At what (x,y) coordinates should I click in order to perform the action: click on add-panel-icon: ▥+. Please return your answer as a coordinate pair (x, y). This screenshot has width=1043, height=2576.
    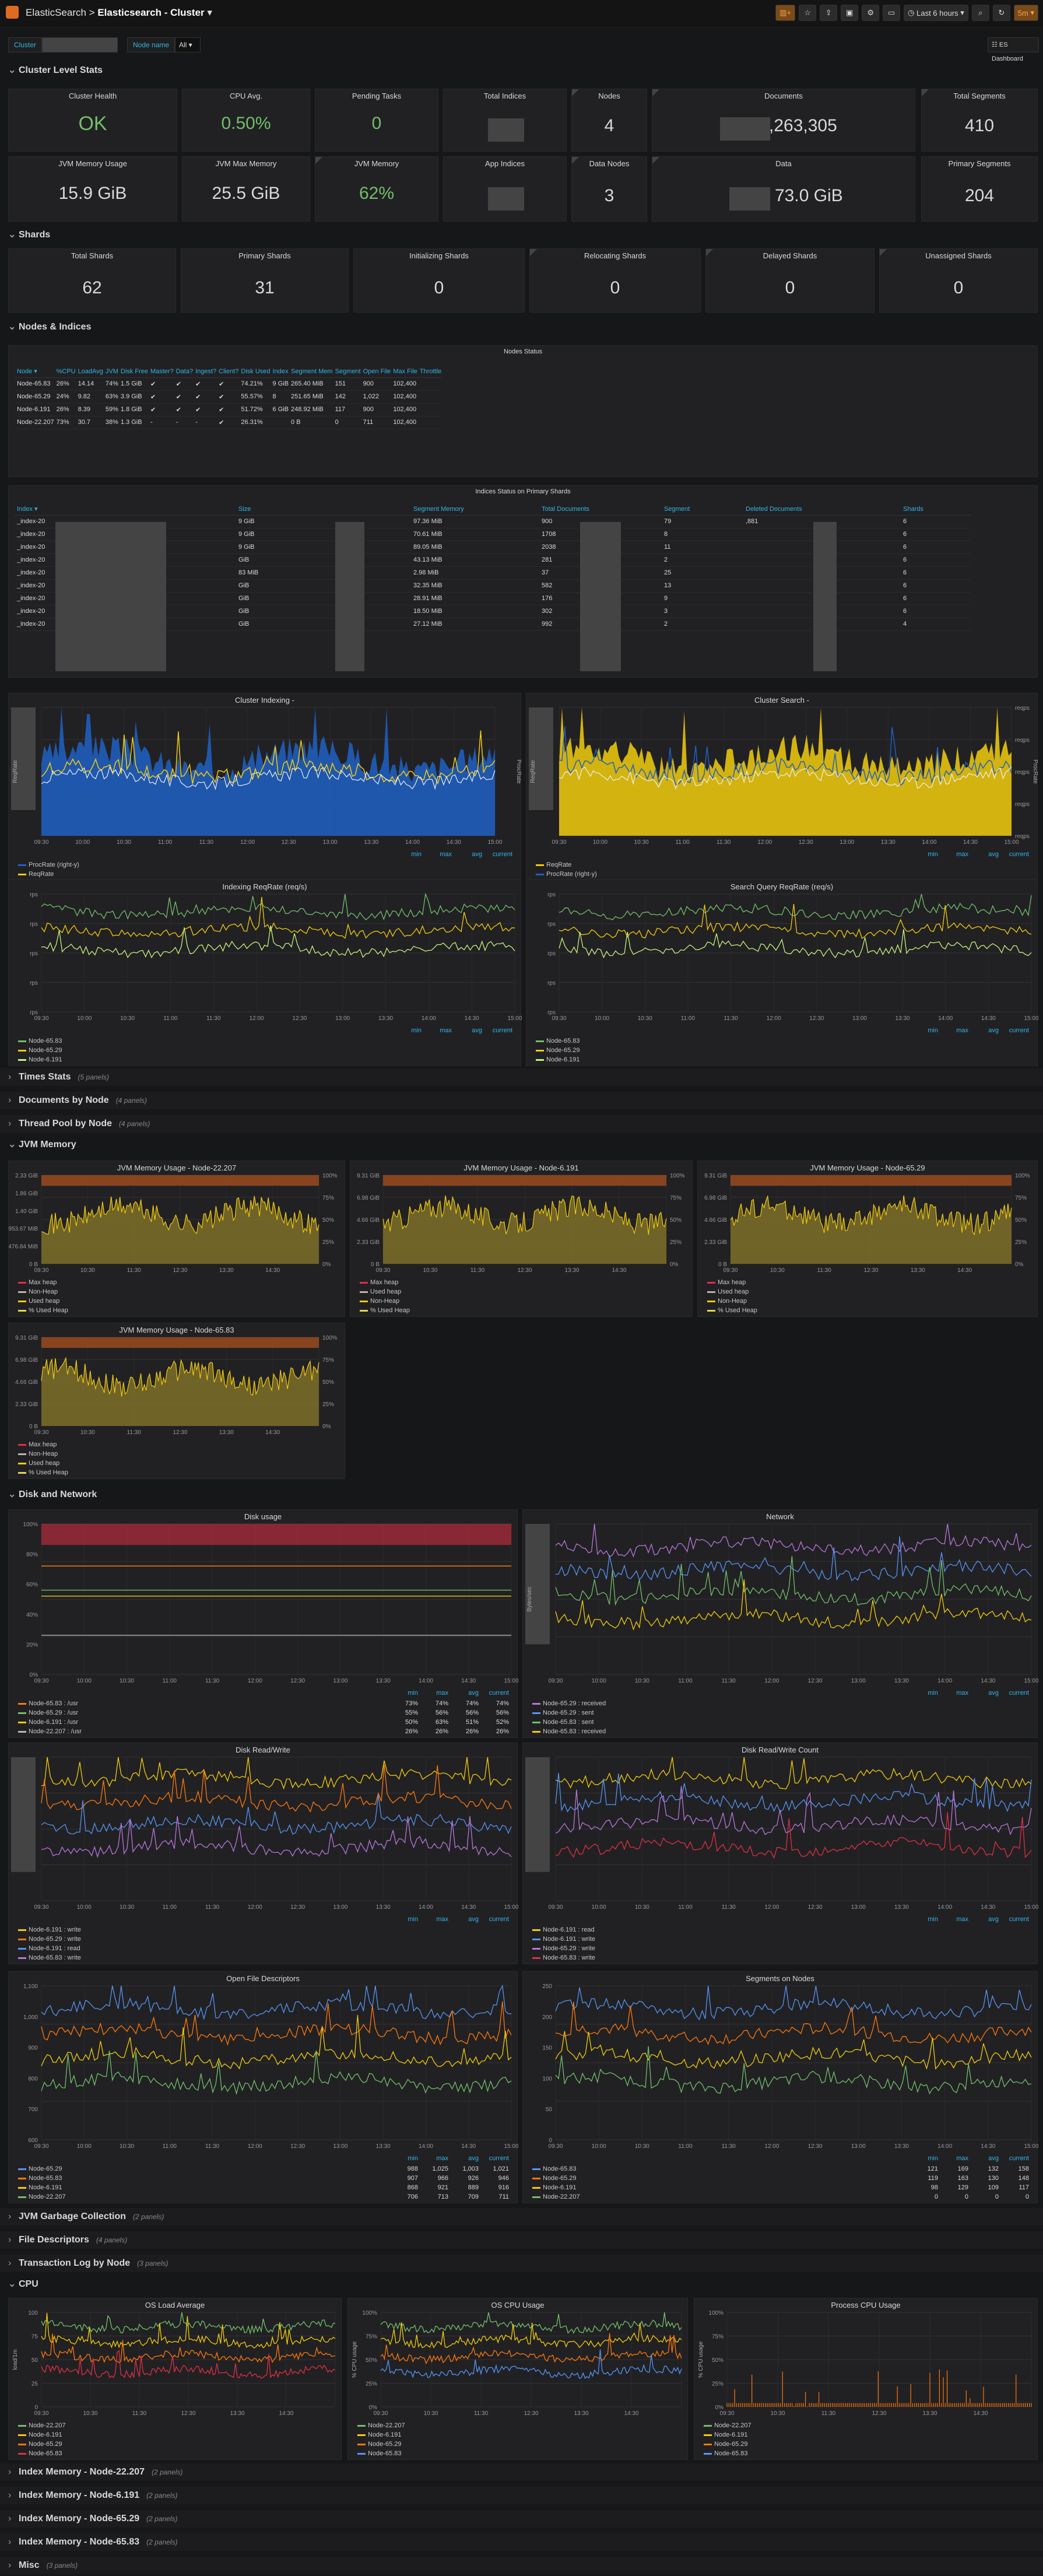
    Looking at the image, I should click on (786, 13).